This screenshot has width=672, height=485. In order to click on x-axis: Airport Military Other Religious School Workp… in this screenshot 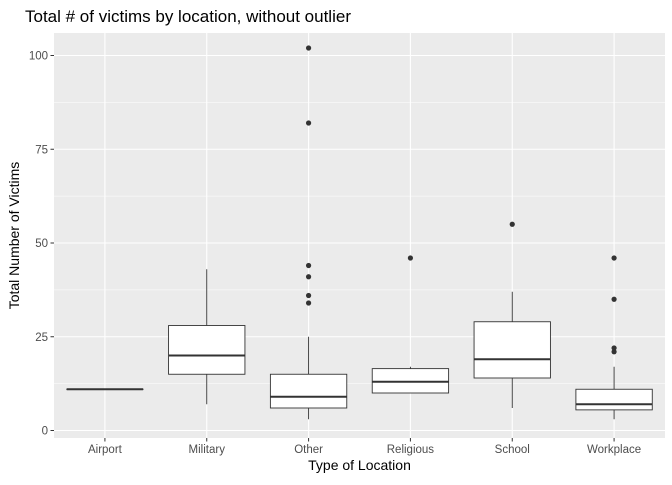, I will do `click(364, 447)`.